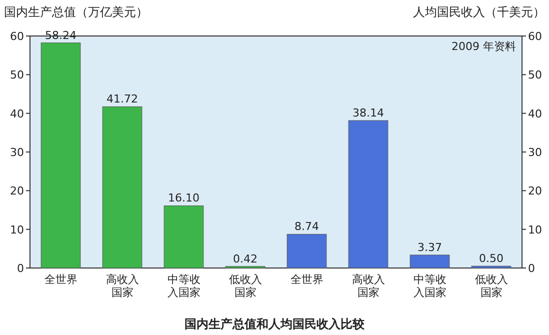  What do you see at coordinates (17, 113) in the screenshot?
I see `y-tick-label: 40` at bounding box center [17, 113].